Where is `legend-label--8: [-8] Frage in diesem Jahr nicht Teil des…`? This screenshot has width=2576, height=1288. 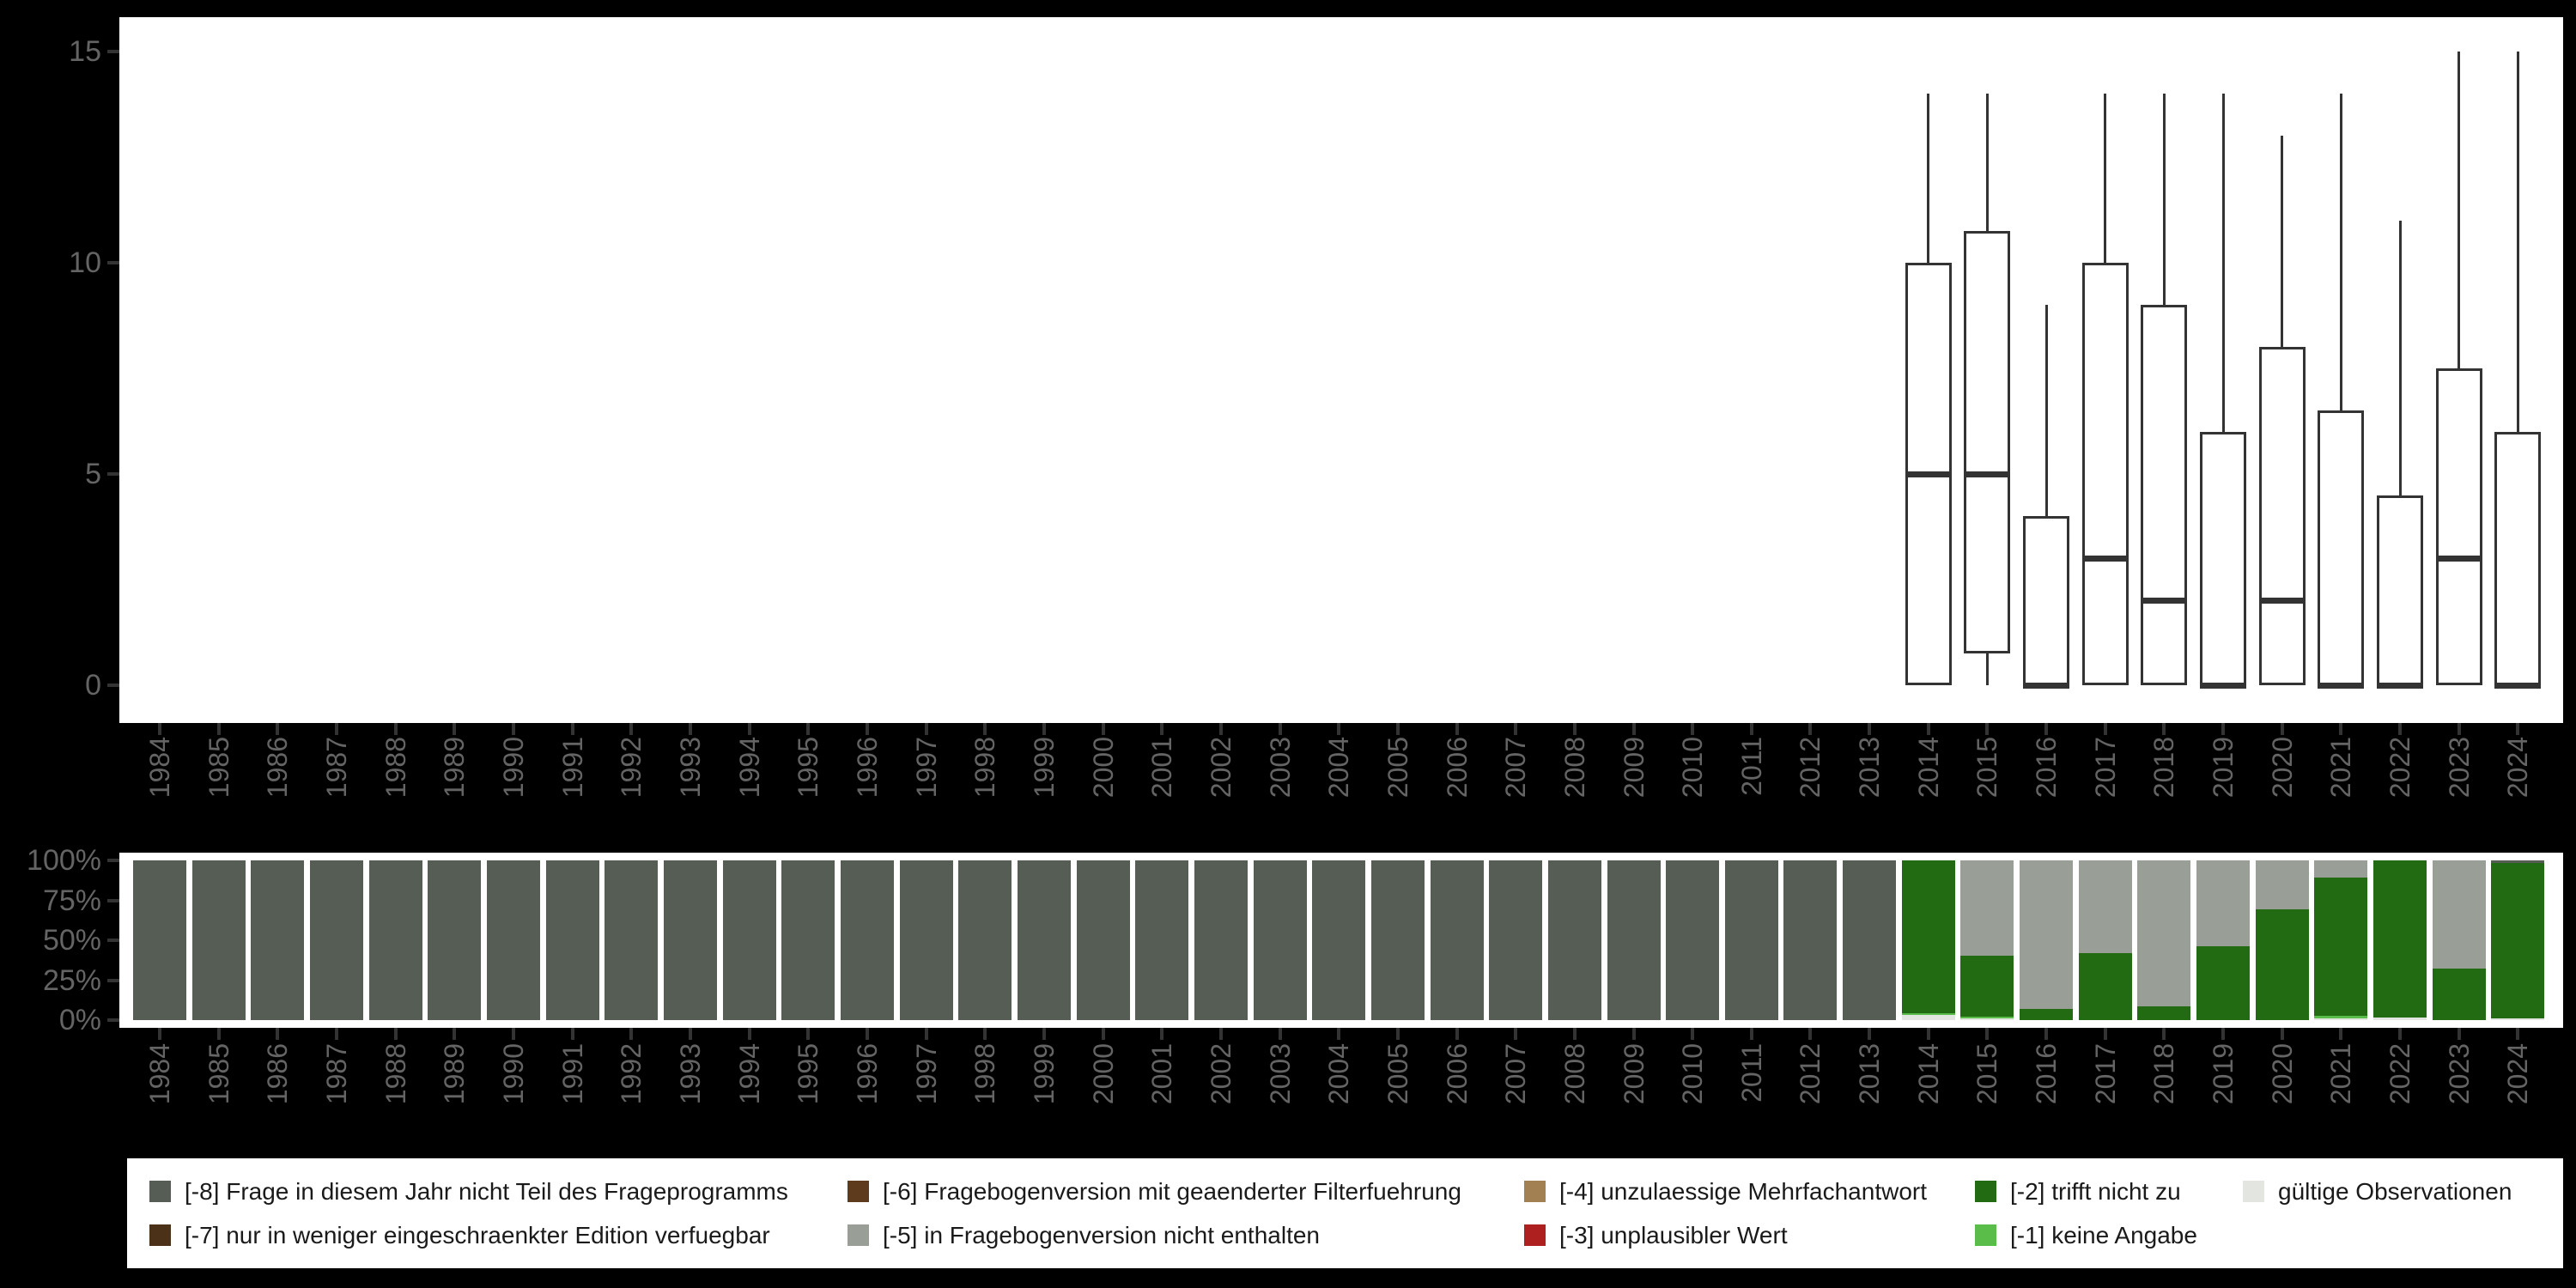
legend-label--8: [-8] Frage in diesem Jahr nicht Teil des… is located at coordinates (486, 1191).